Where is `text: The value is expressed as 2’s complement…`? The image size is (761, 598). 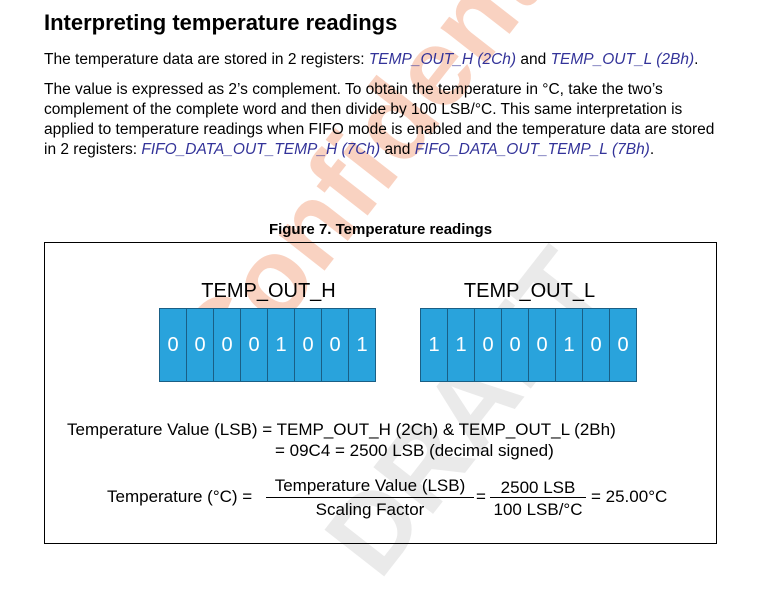 text: The value is expressed as 2’s complement… is located at coordinates (379, 119).